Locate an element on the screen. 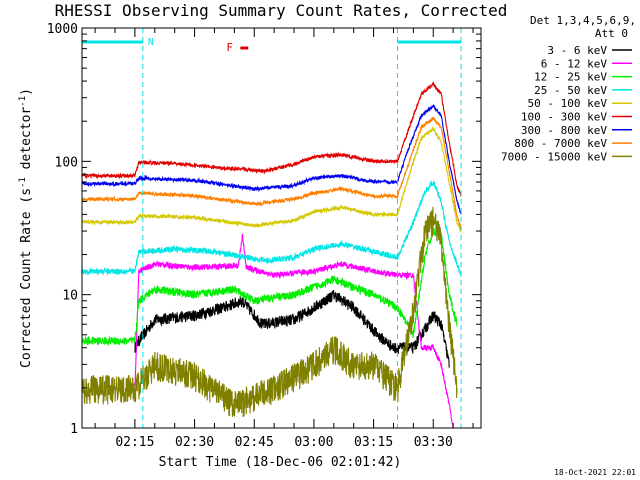 The image size is (640, 480). y-axis-label-sup2: -1 is located at coordinates (23, 101).